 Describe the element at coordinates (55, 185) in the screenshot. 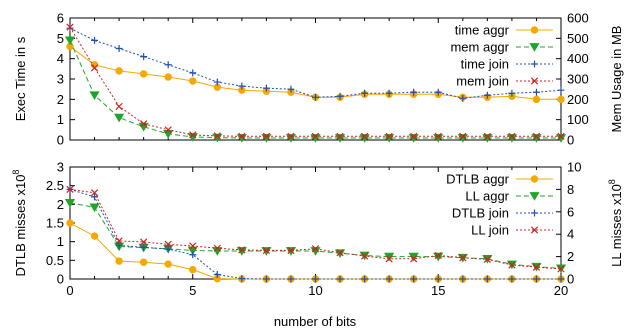

I see `bottom-y-tick-label: 2.5` at that location.